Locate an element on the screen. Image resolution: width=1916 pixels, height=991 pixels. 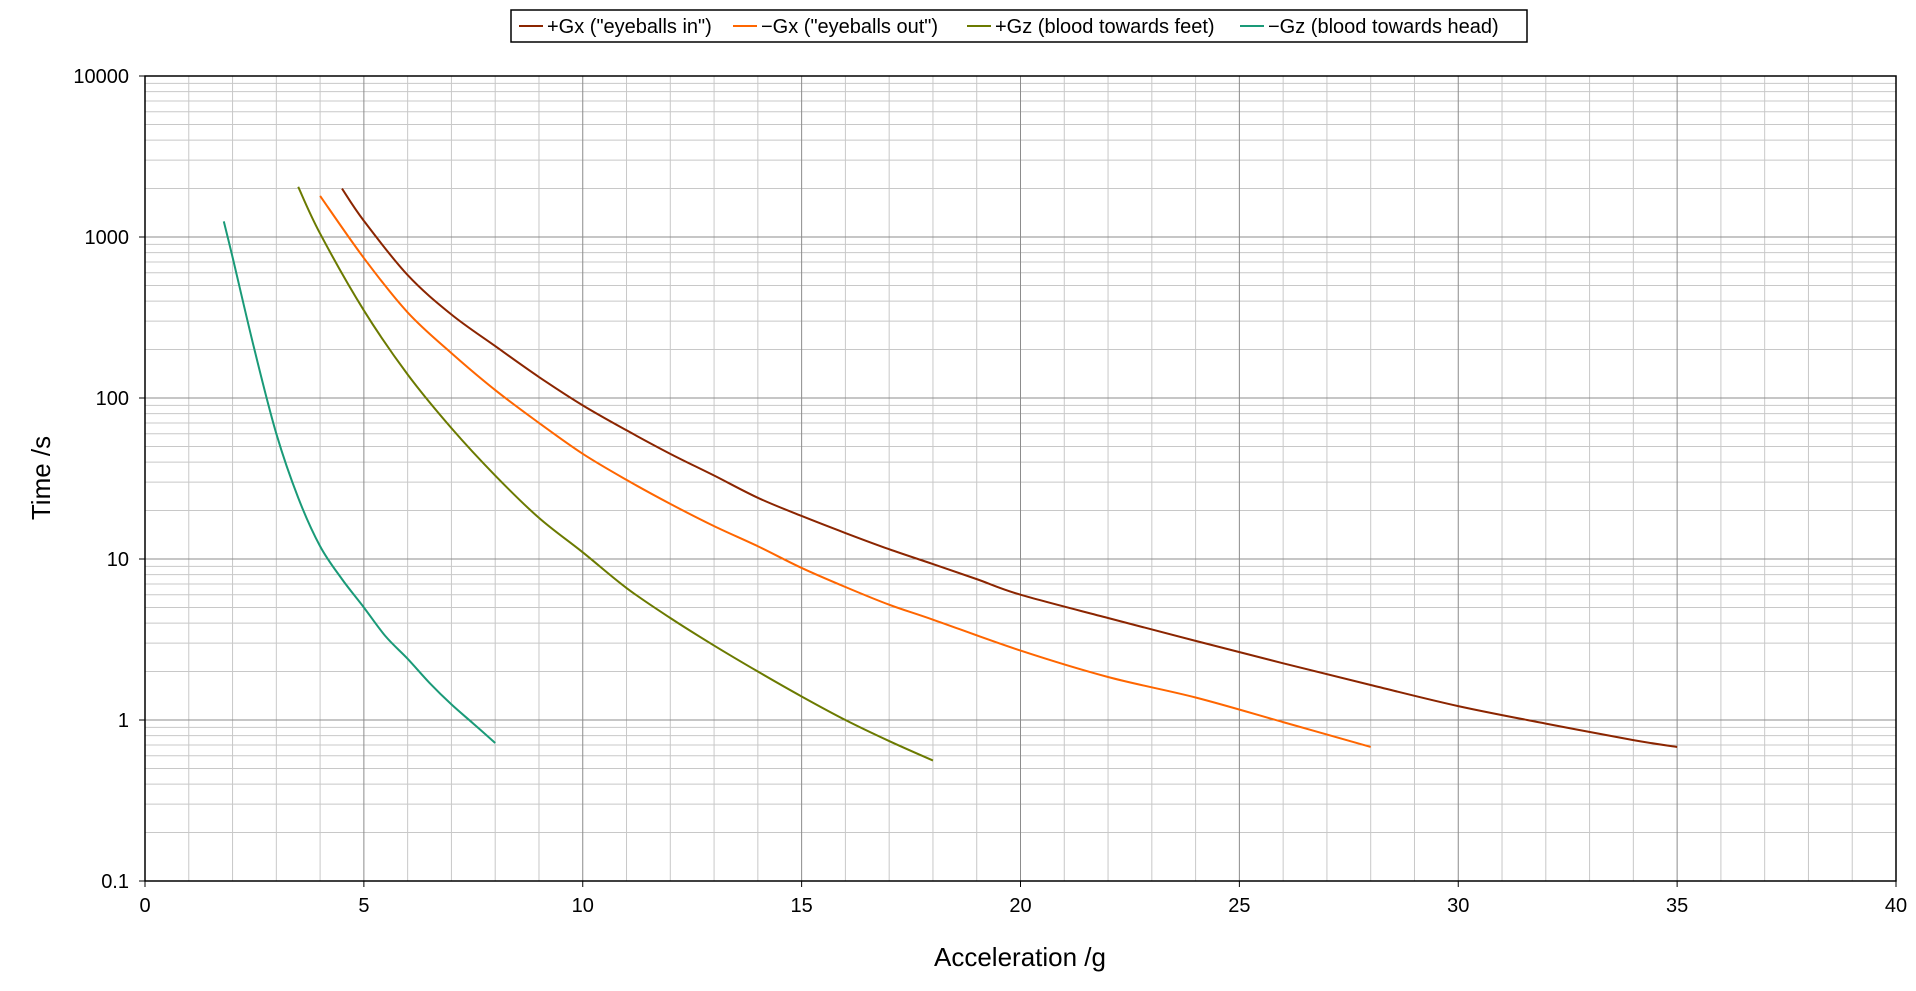
x-tick-label: 15 is located at coordinates (802, 906).